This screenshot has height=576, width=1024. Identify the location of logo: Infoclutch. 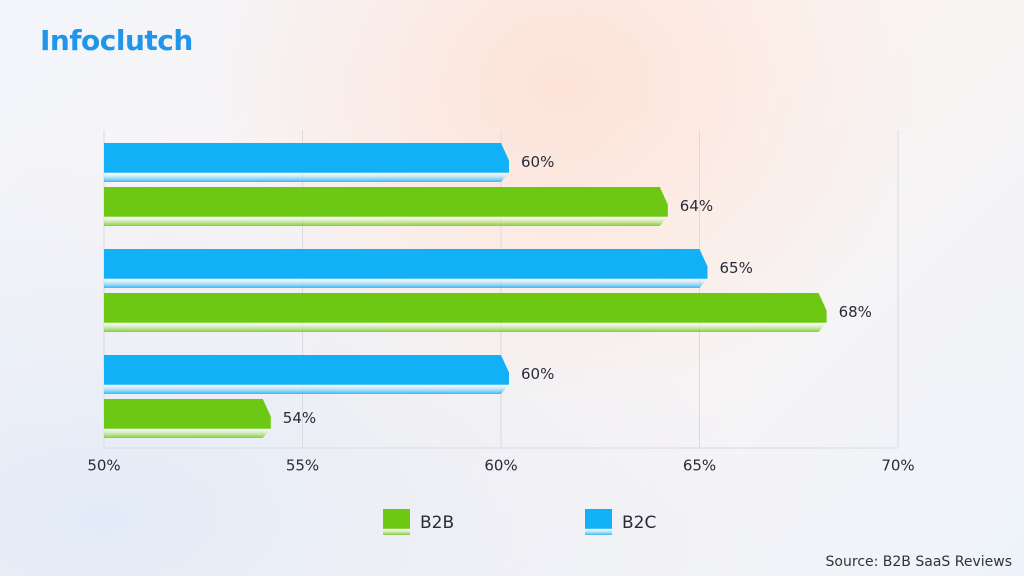
(116, 40).